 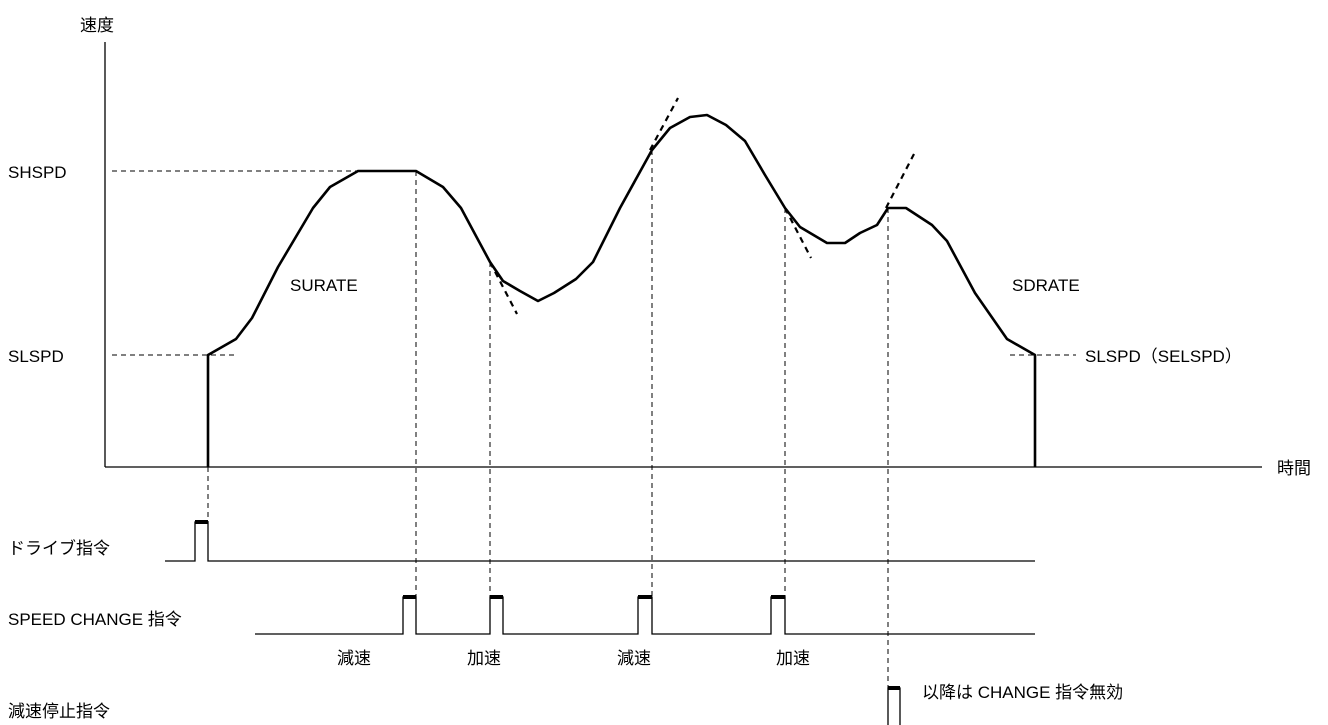 What do you see at coordinates (600, 541) in the screenshot?
I see `drive-signal-waveform` at bounding box center [600, 541].